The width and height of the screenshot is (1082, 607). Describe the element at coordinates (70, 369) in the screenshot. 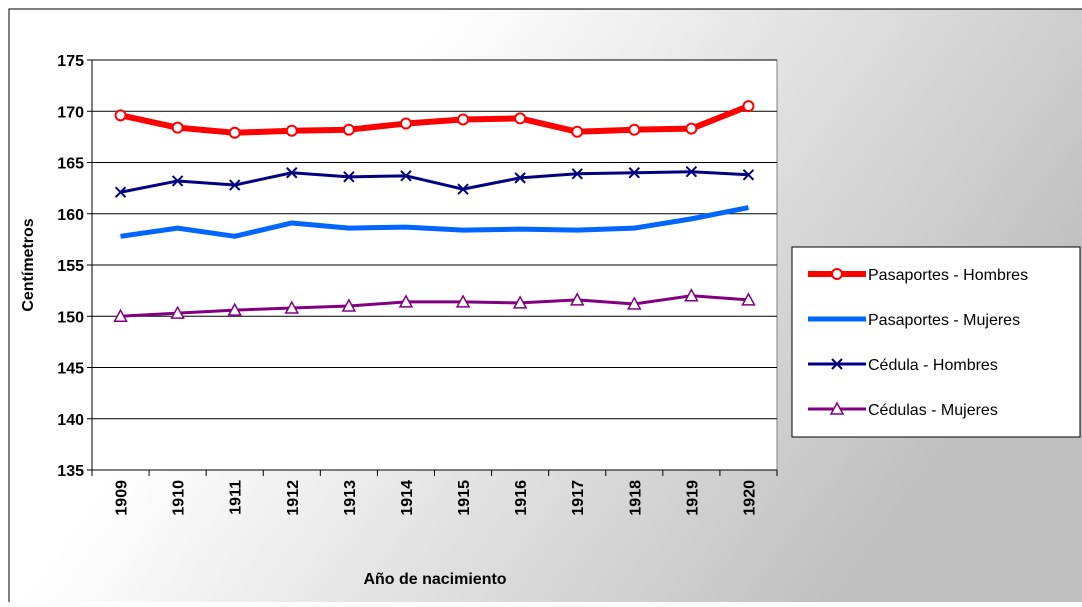

I see `y-tick-label: 145` at that location.